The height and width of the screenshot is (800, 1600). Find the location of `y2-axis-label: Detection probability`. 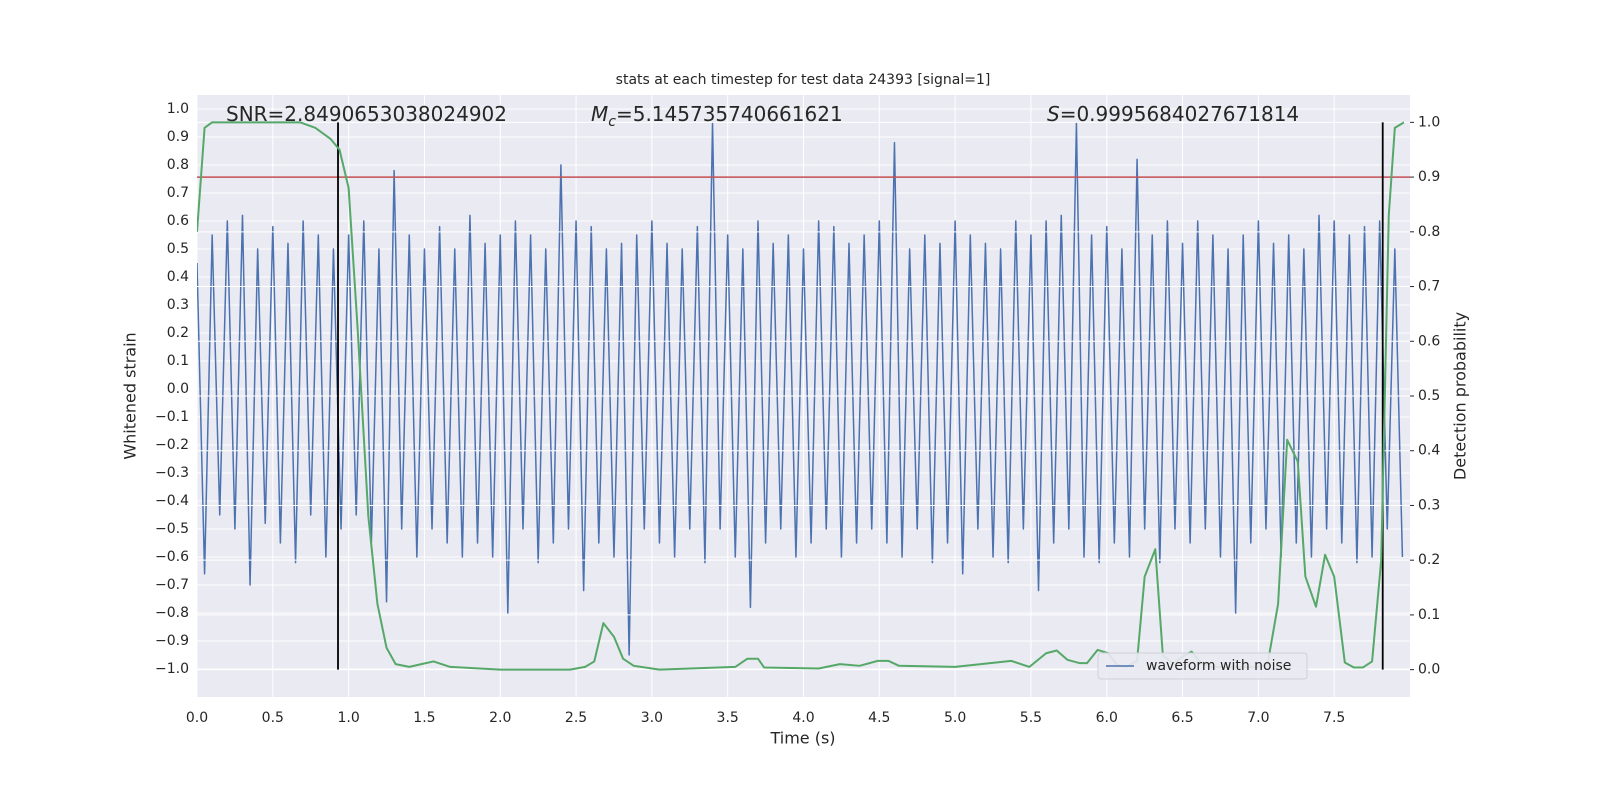

y2-axis-label: Detection probability is located at coordinates (1460, 396).